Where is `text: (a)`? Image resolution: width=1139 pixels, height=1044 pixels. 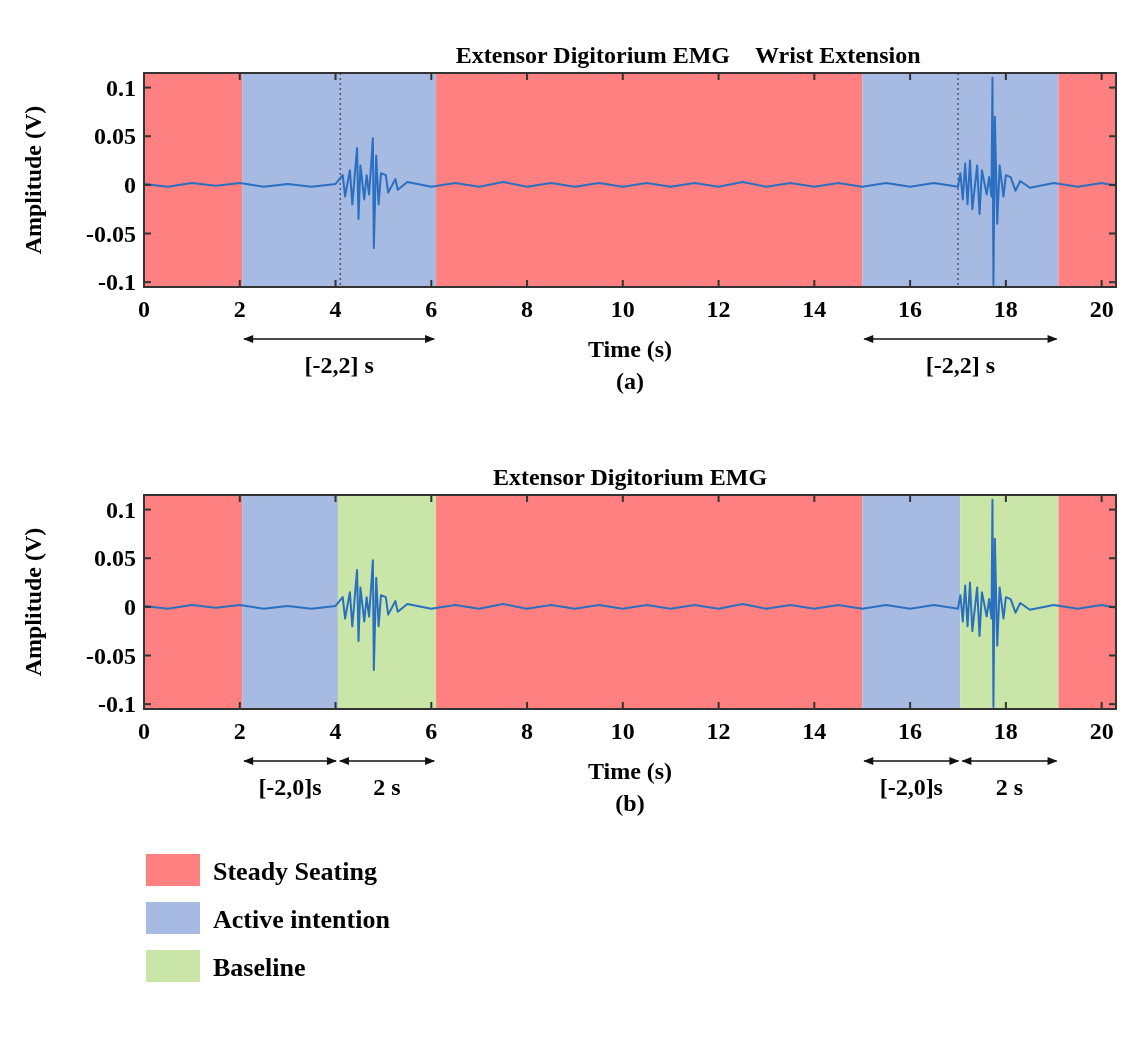 text: (a) is located at coordinates (630, 381).